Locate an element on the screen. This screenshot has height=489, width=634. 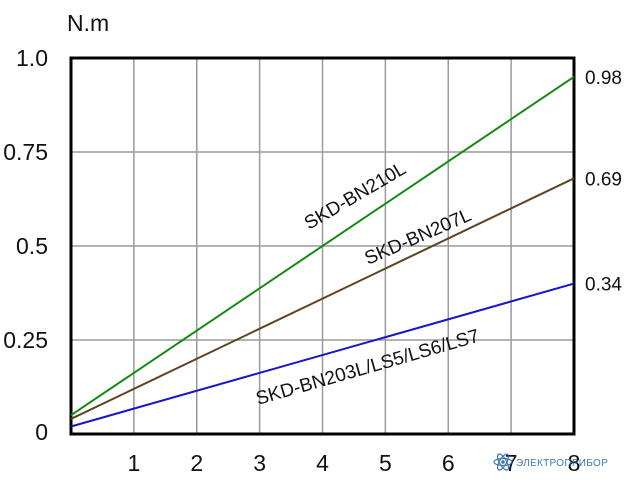
watermark: ЭЛЕКТРОПРИБОР is located at coordinates (550, 462).